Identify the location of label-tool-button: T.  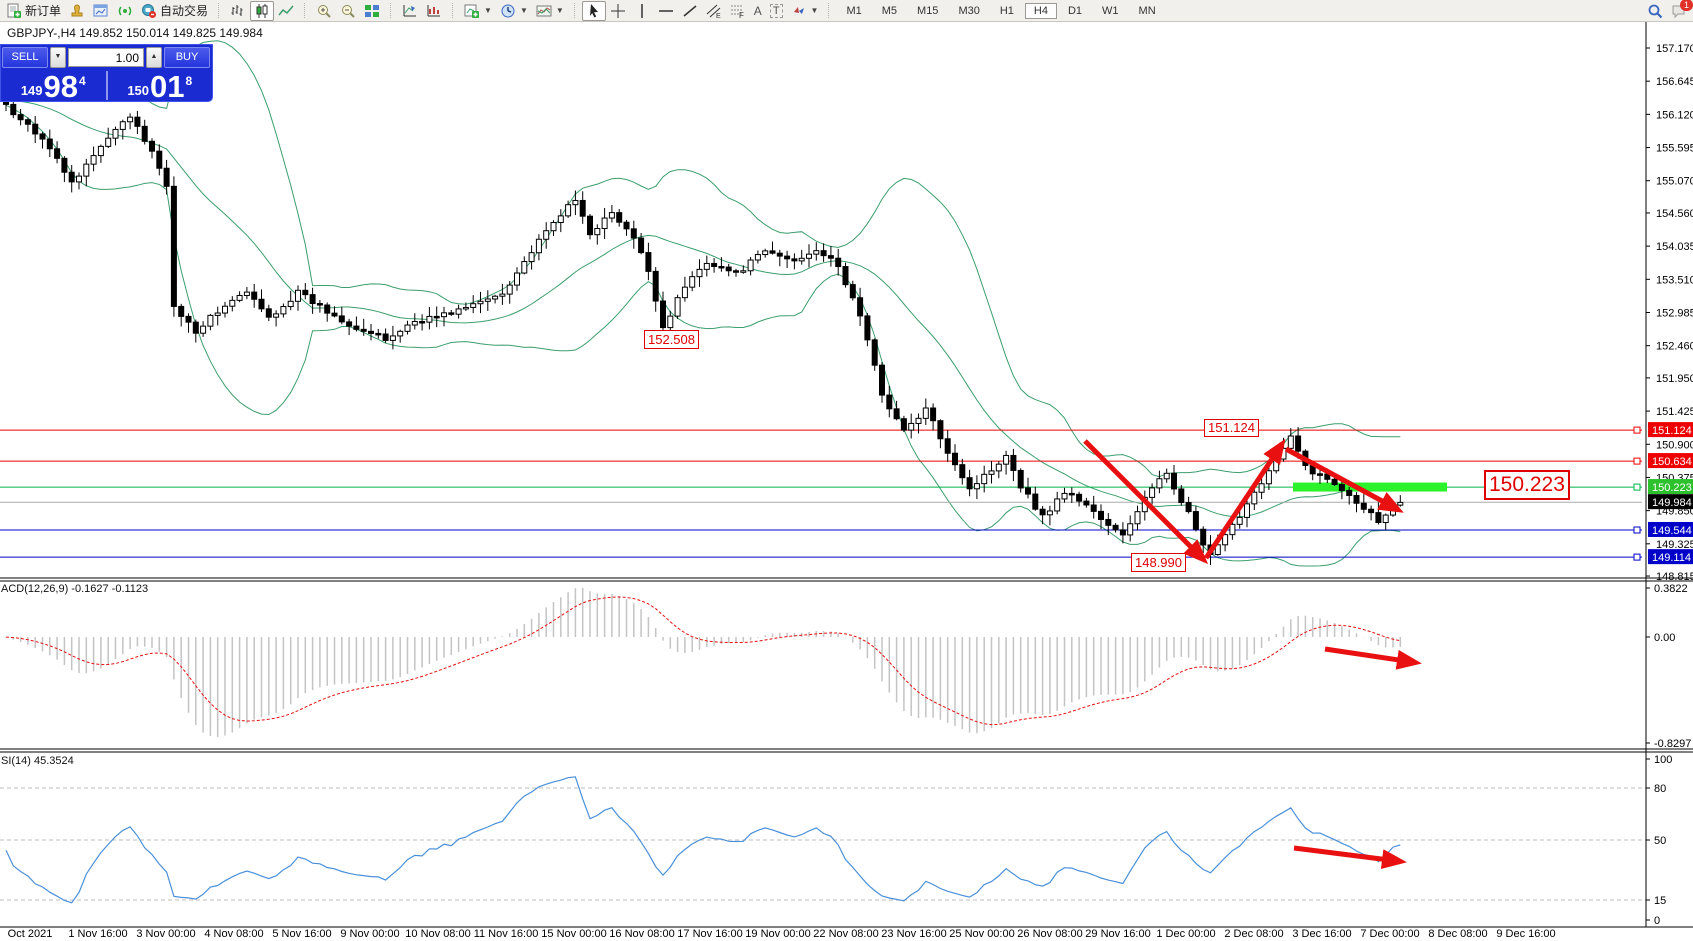
(776, 11).